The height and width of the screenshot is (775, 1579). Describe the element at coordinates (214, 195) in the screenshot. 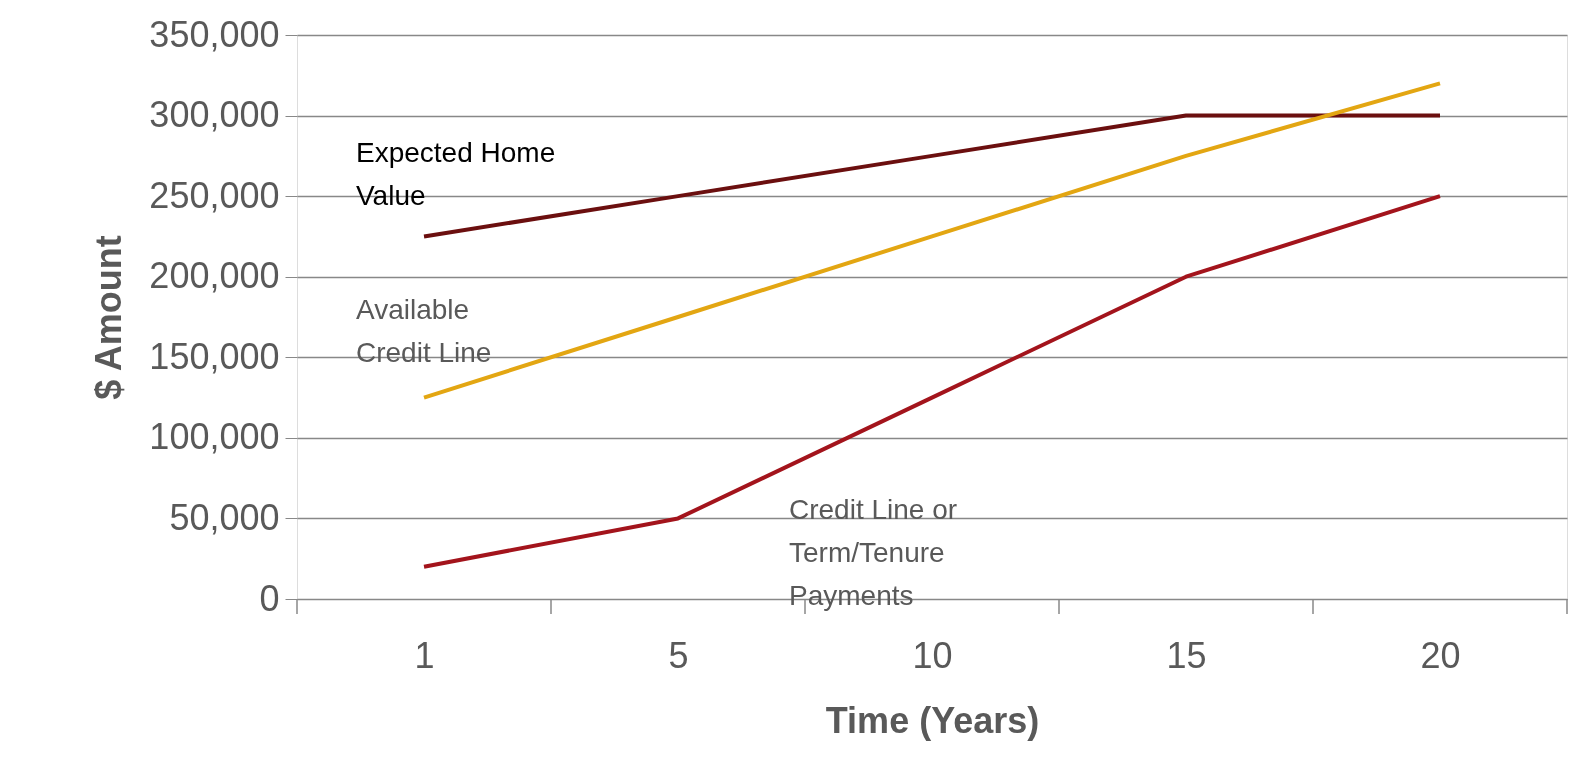

I see `y-tick-label: 250,000` at that location.